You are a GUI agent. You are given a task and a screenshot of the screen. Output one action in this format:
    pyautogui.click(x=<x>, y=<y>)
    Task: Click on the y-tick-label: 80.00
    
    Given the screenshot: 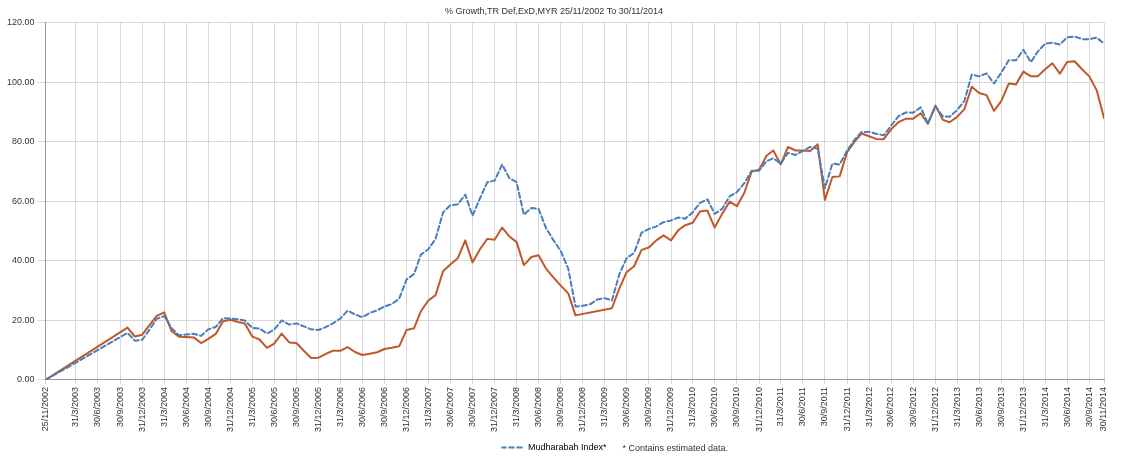 What is the action you would take?
    pyautogui.click(x=23, y=141)
    